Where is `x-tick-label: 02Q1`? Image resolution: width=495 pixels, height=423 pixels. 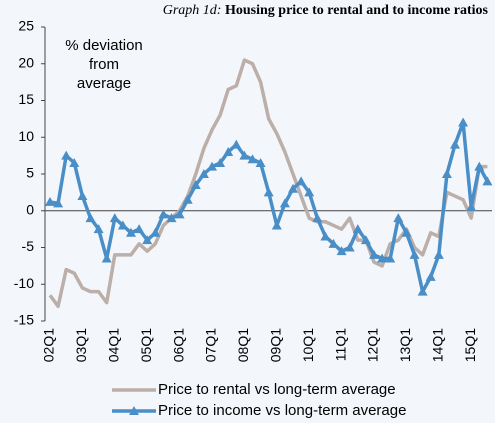 x-tick-label: 02Q1 is located at coordinates (49, 345).